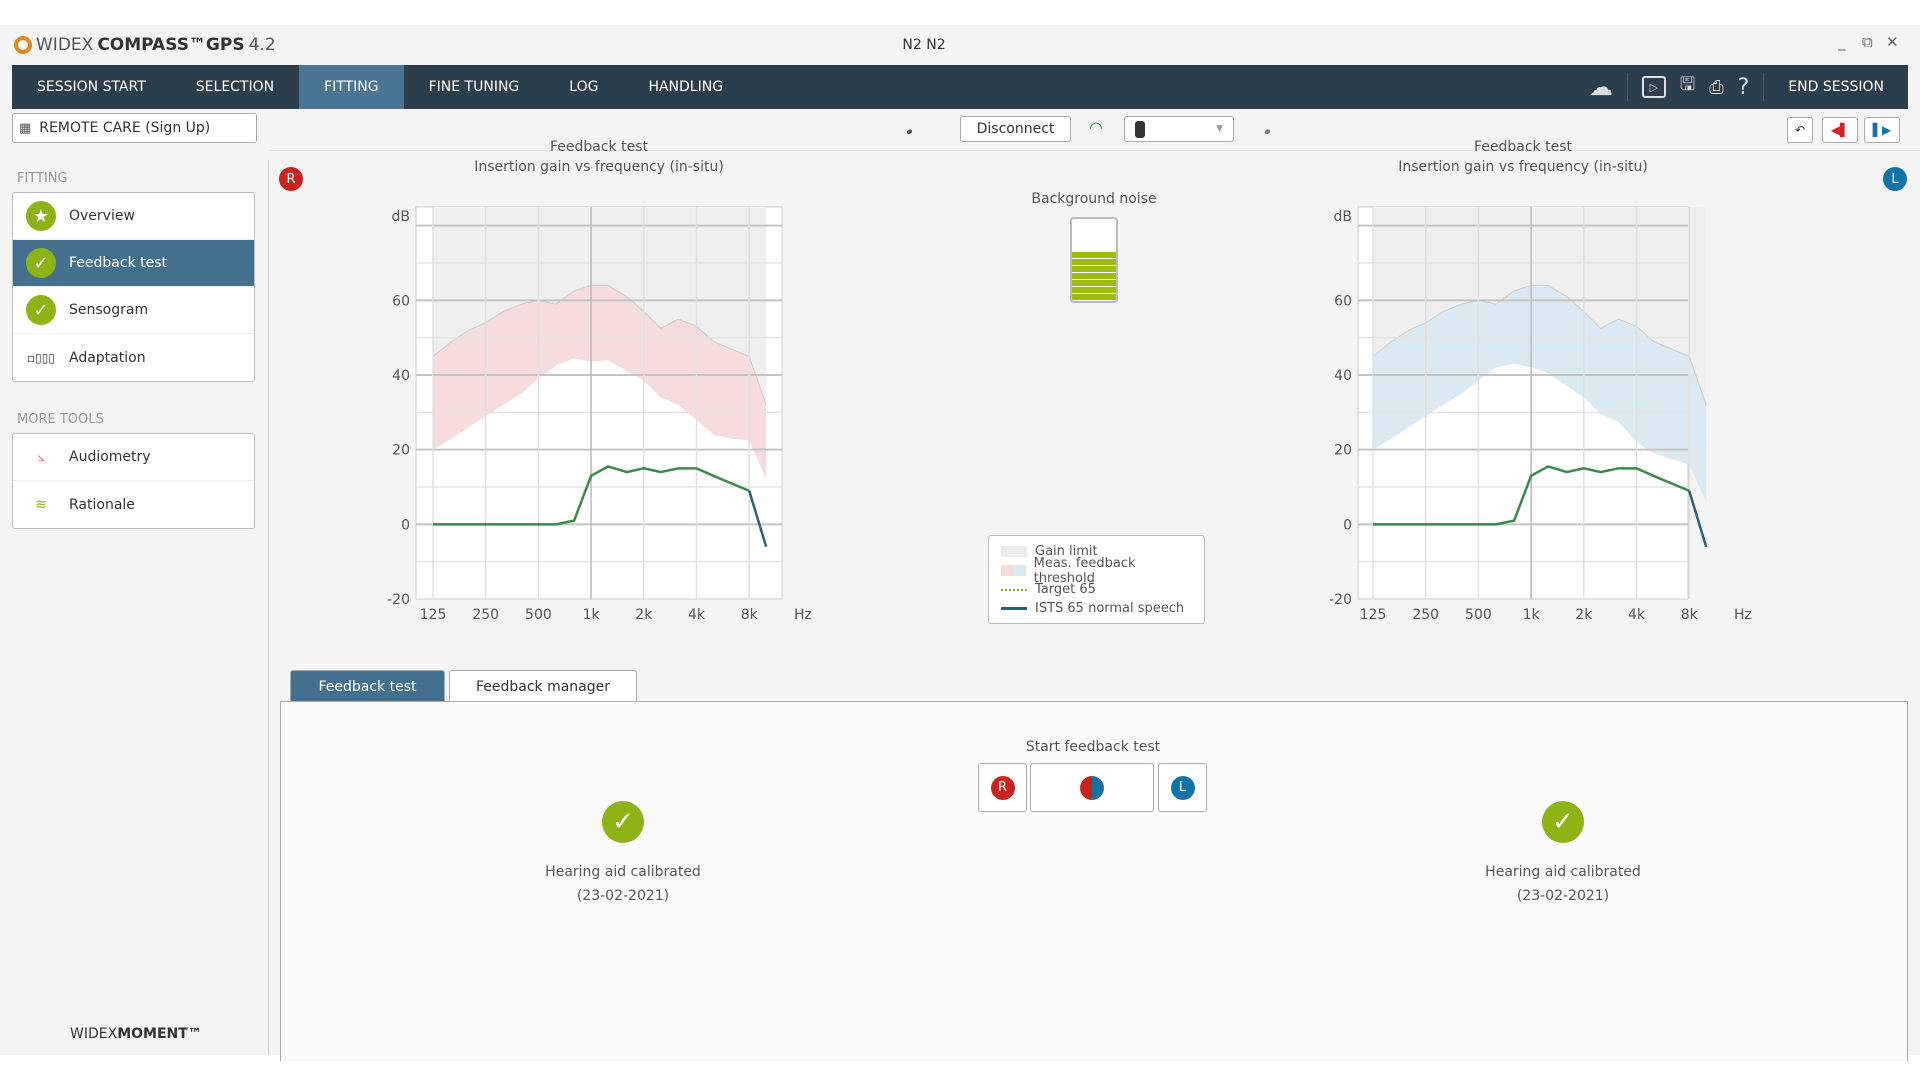 This screenshot has width=1920, height=1080. What do you see at coordinates (1584, 615) in the screenshot?
I see `x-tick-label: 2k` at bounding box center [1584, 615].